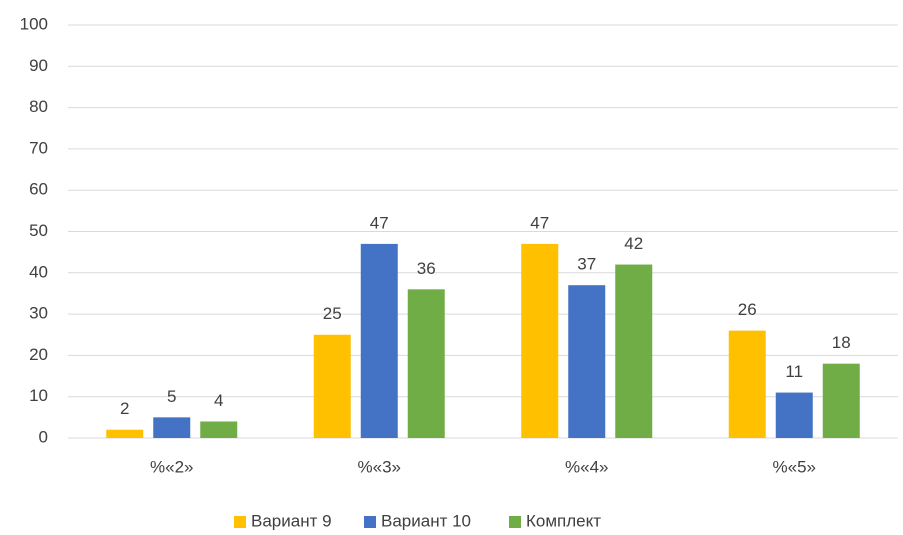 The height and width of the screenshot is (535, 903). I want to click on y-tick-label: 70, so click(38, 147).